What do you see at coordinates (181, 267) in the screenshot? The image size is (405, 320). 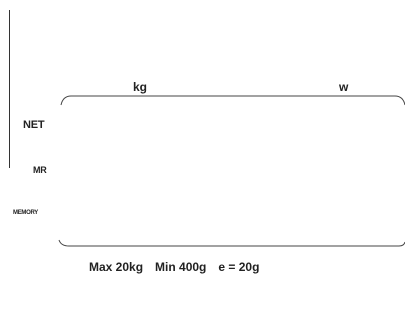 I see `spec-min: Min 400g` at bounding box center [181, 267].